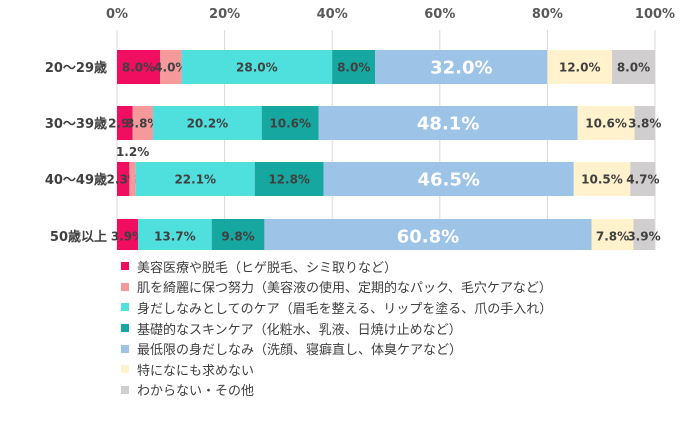 This screenshot has width=689, height=443. I want to click on legend-item: 基礎的なスキンケア（化粧水、乳液、日焼け止めなど）, so click(401, 328).